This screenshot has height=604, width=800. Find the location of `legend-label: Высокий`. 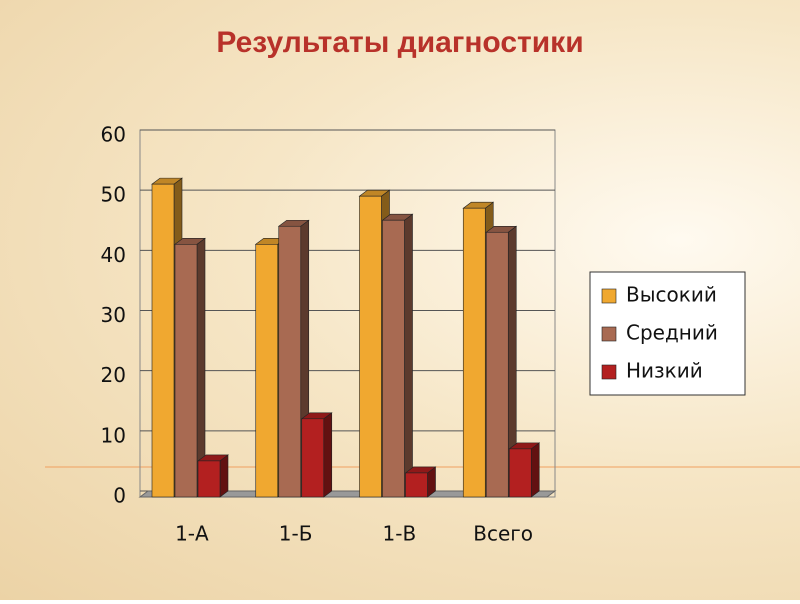

legend-label: Высокий is located at coordinates (671, 295).